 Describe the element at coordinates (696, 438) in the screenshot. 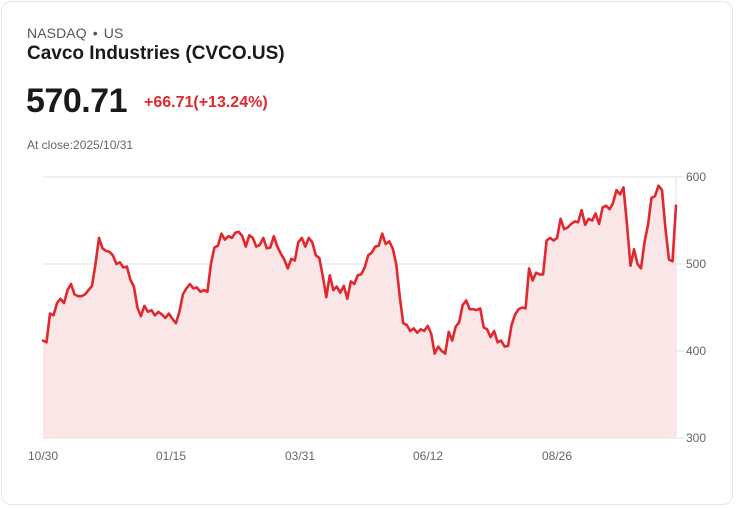

I see `y-tick-label: 300` at that location.